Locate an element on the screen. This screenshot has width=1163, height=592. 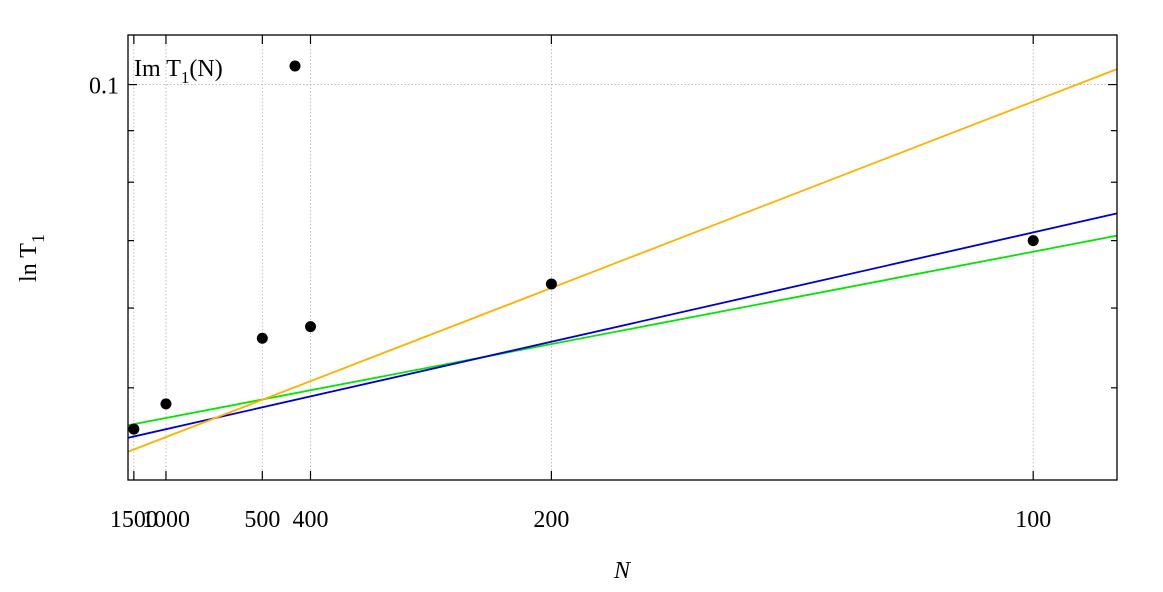
x-tick-label-200: 200 is located at coordinates (551, 520).